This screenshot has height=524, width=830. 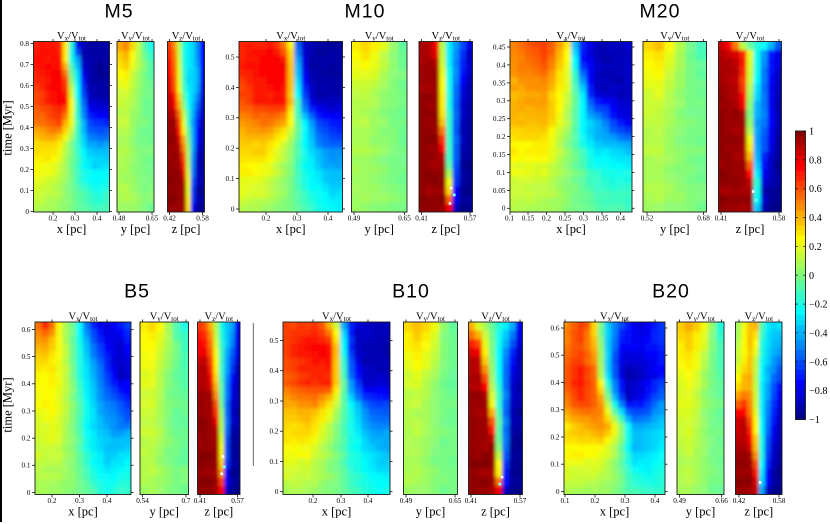 I want to click on svg-text: M10, so click(x=365, y=12).